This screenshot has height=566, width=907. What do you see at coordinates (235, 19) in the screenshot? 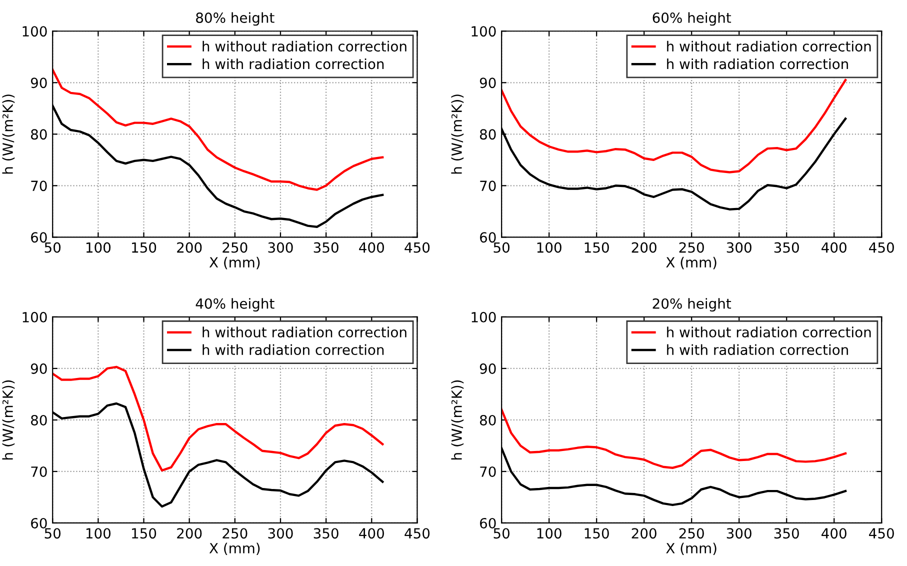
I see `chart-title: 80% height` at bounding box center [235, 19].